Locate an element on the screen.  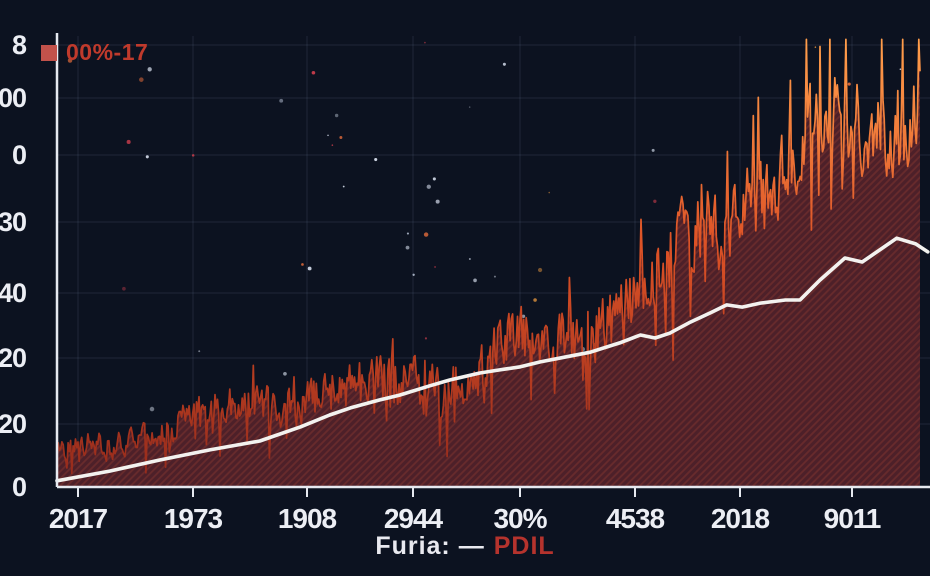
chart-title-right: PDIL is located at coordinates (524, 546).